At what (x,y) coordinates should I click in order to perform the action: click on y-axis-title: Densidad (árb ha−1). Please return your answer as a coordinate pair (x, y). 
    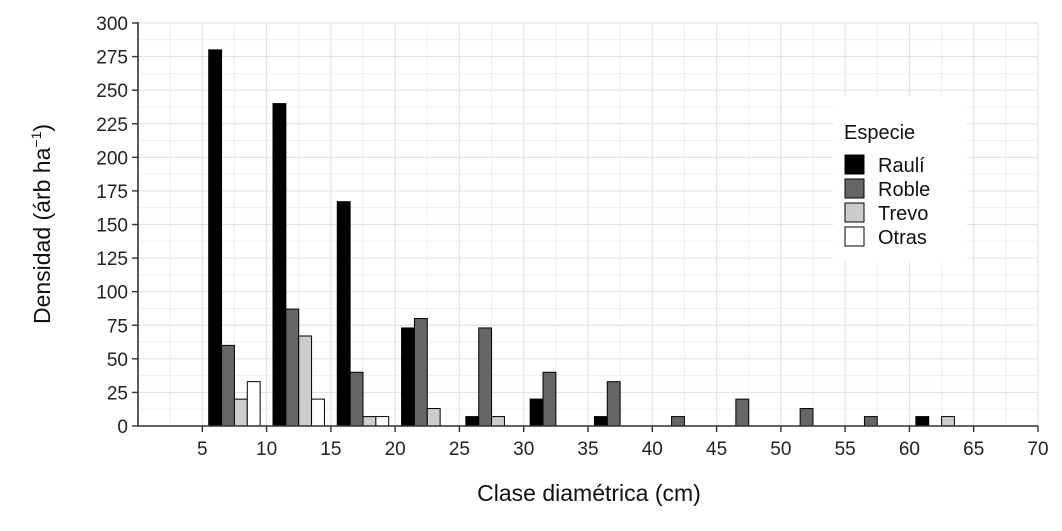
    Looking at the image, I should click on (41, 224).